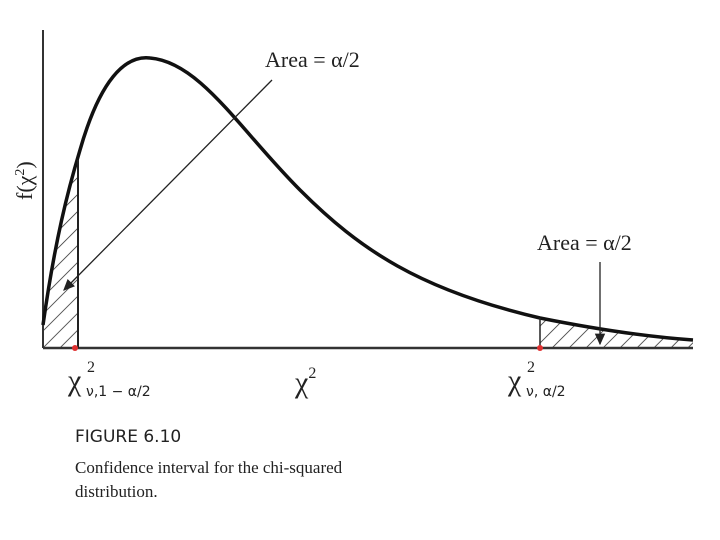 Image resolution: width=720 pixels, height=540 pixels. I want to click on caption-line: distribution., so click(116, 491).